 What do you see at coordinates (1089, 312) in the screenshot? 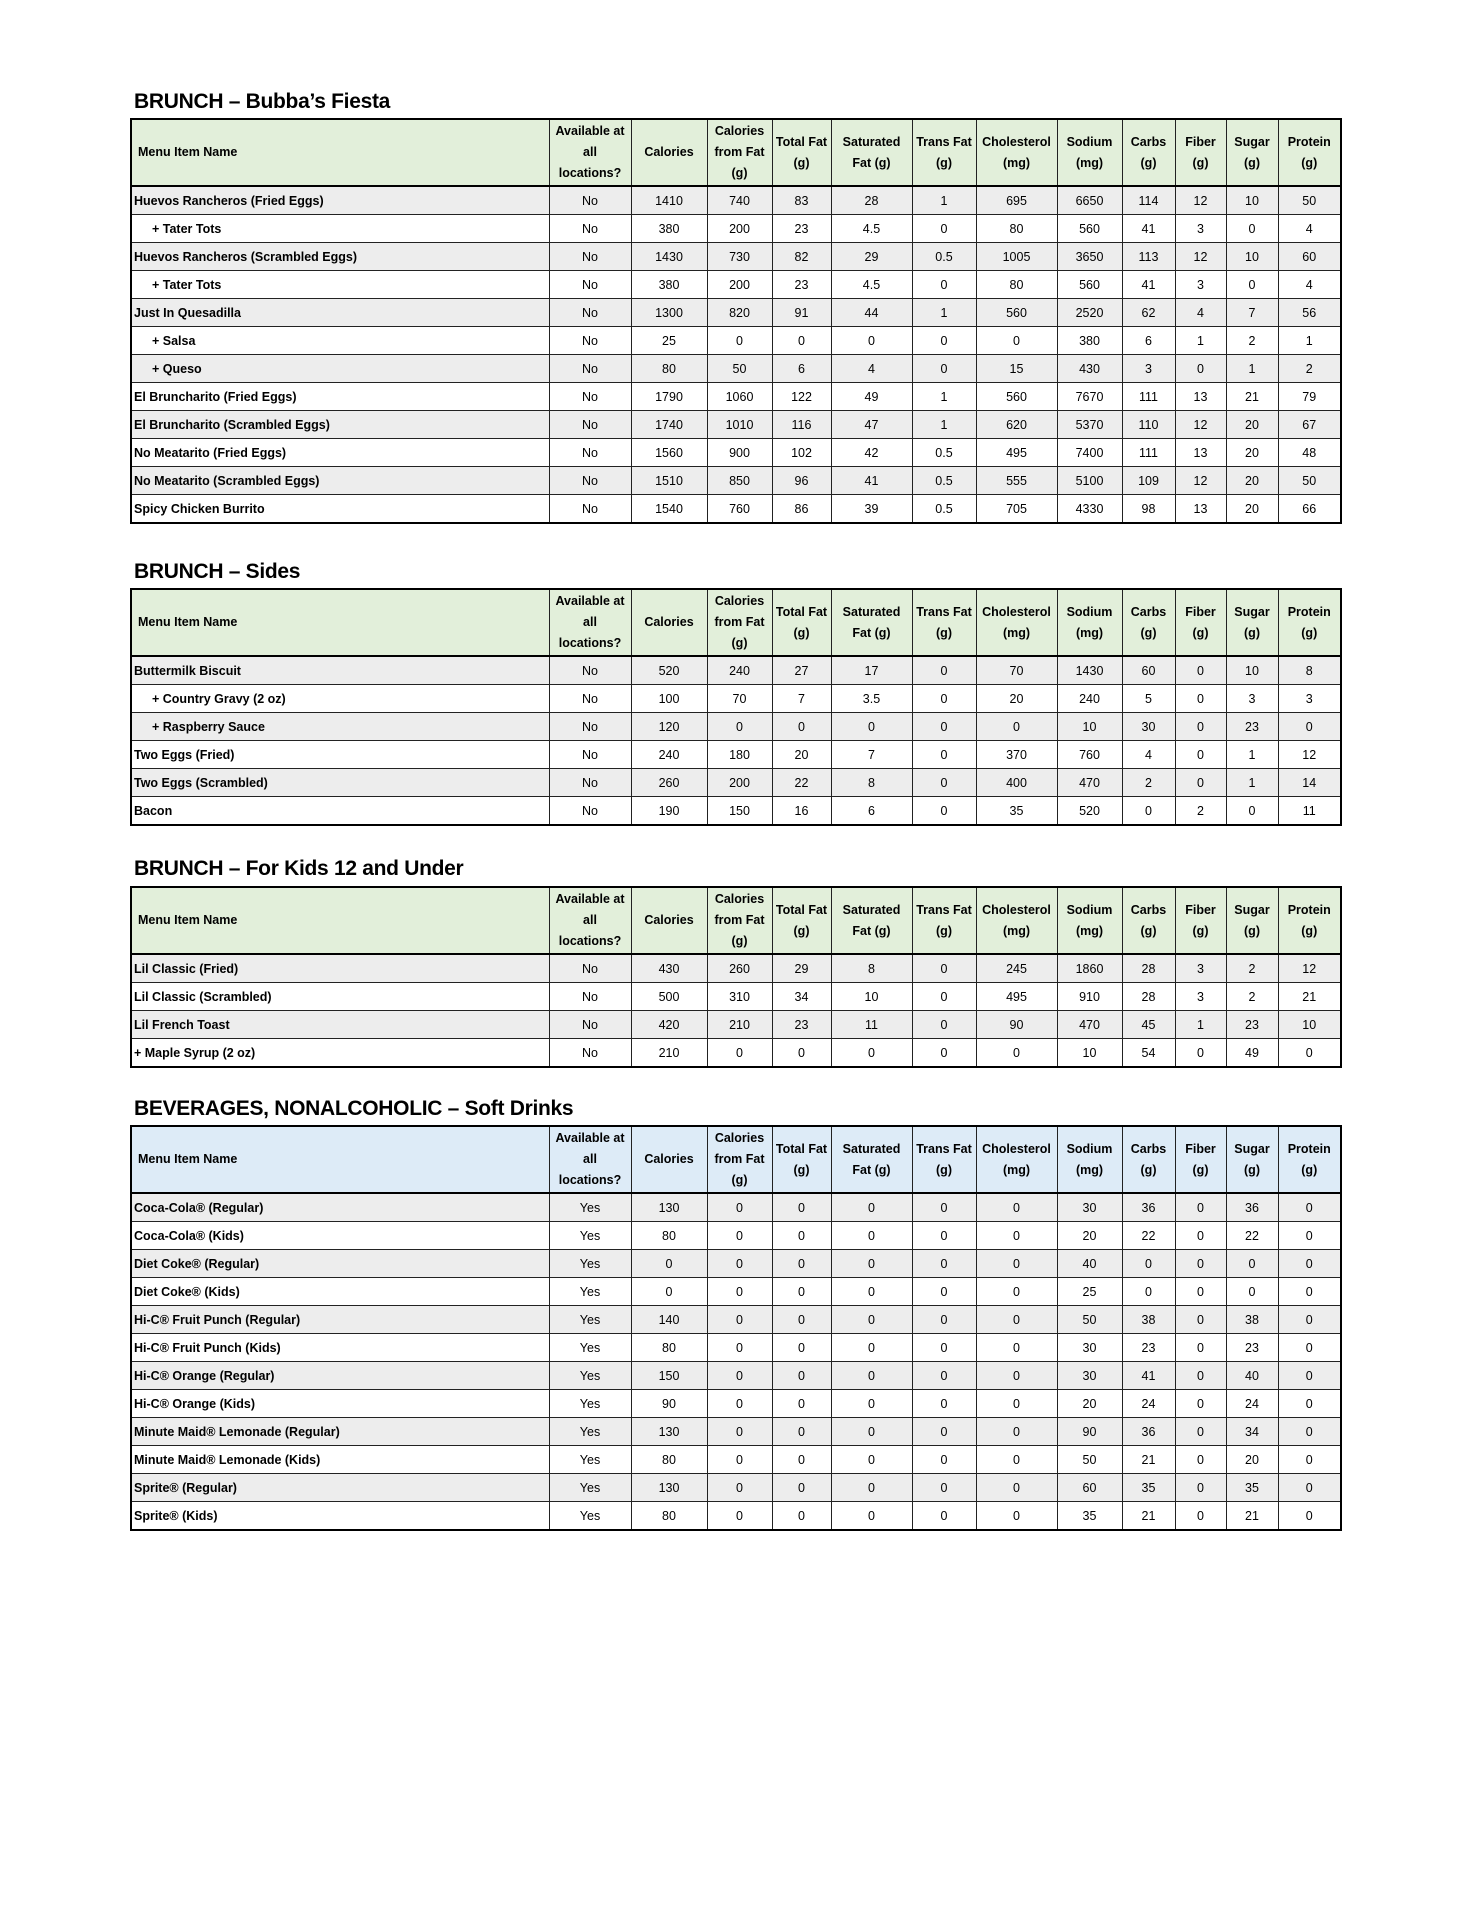
I see `nutrition-value: 2520` at bounding box center [1089, 312].